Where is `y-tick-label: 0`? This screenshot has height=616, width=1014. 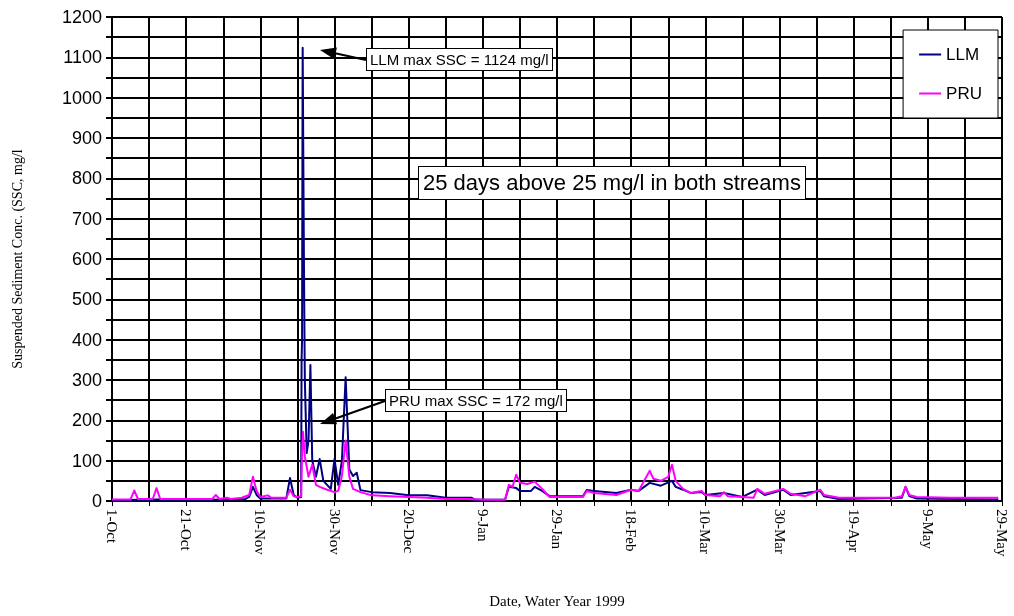 y-tick-label: 0 is located at coordinates (96, 501).